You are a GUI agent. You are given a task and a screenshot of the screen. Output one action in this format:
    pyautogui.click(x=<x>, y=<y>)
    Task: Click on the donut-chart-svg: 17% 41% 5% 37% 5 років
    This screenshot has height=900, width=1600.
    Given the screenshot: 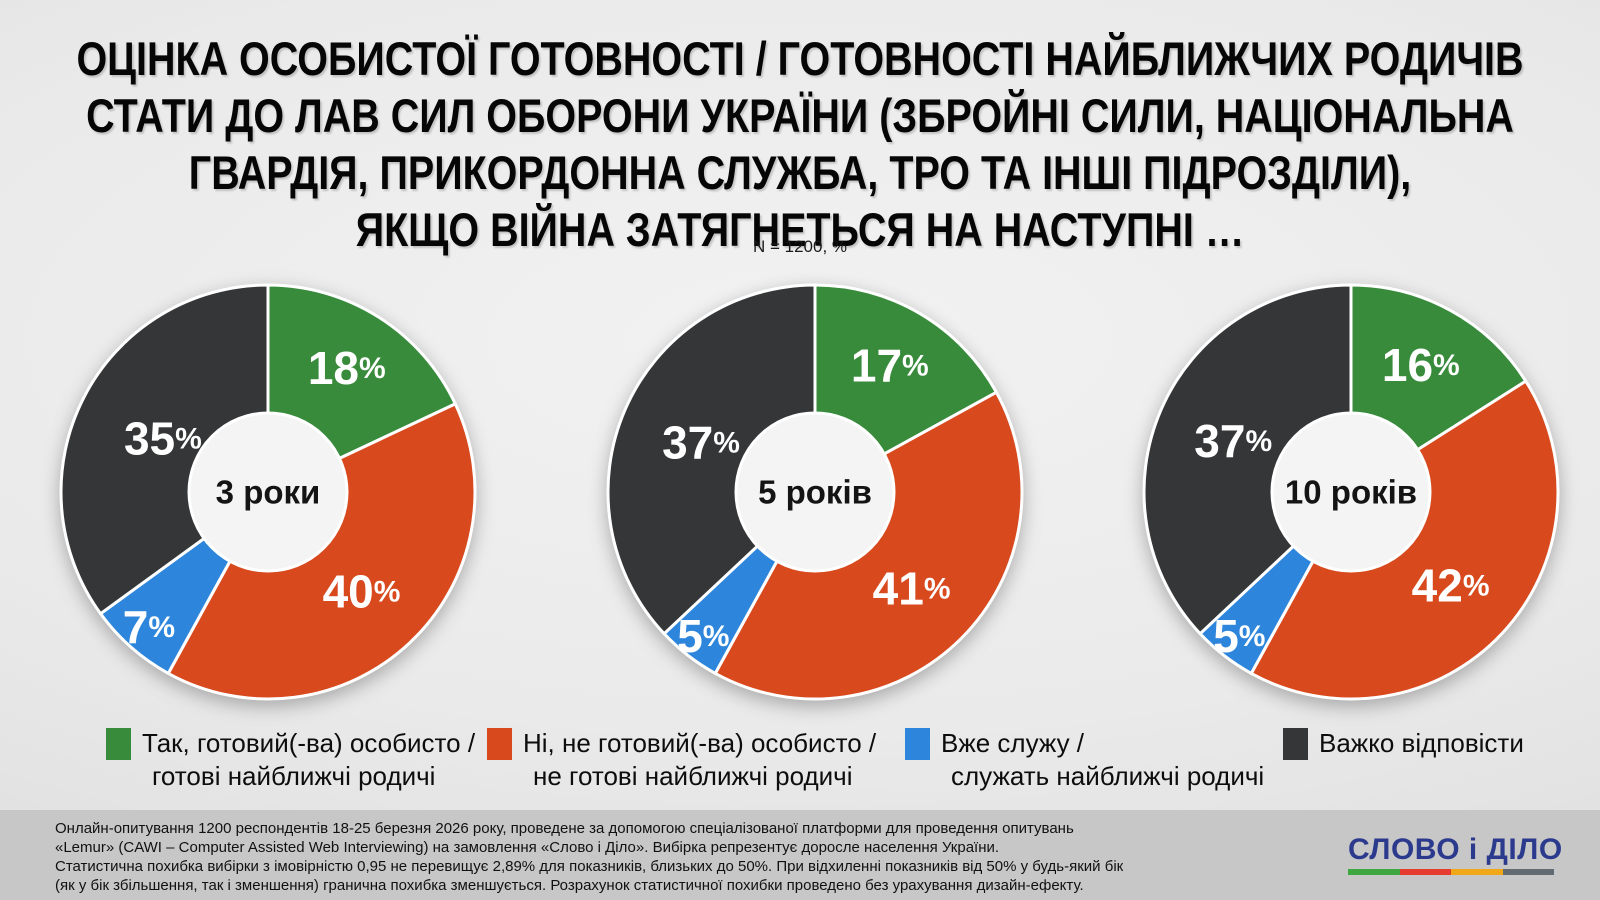 What is the action you would take?
    pyautogui.click(x=815, y=492)
    